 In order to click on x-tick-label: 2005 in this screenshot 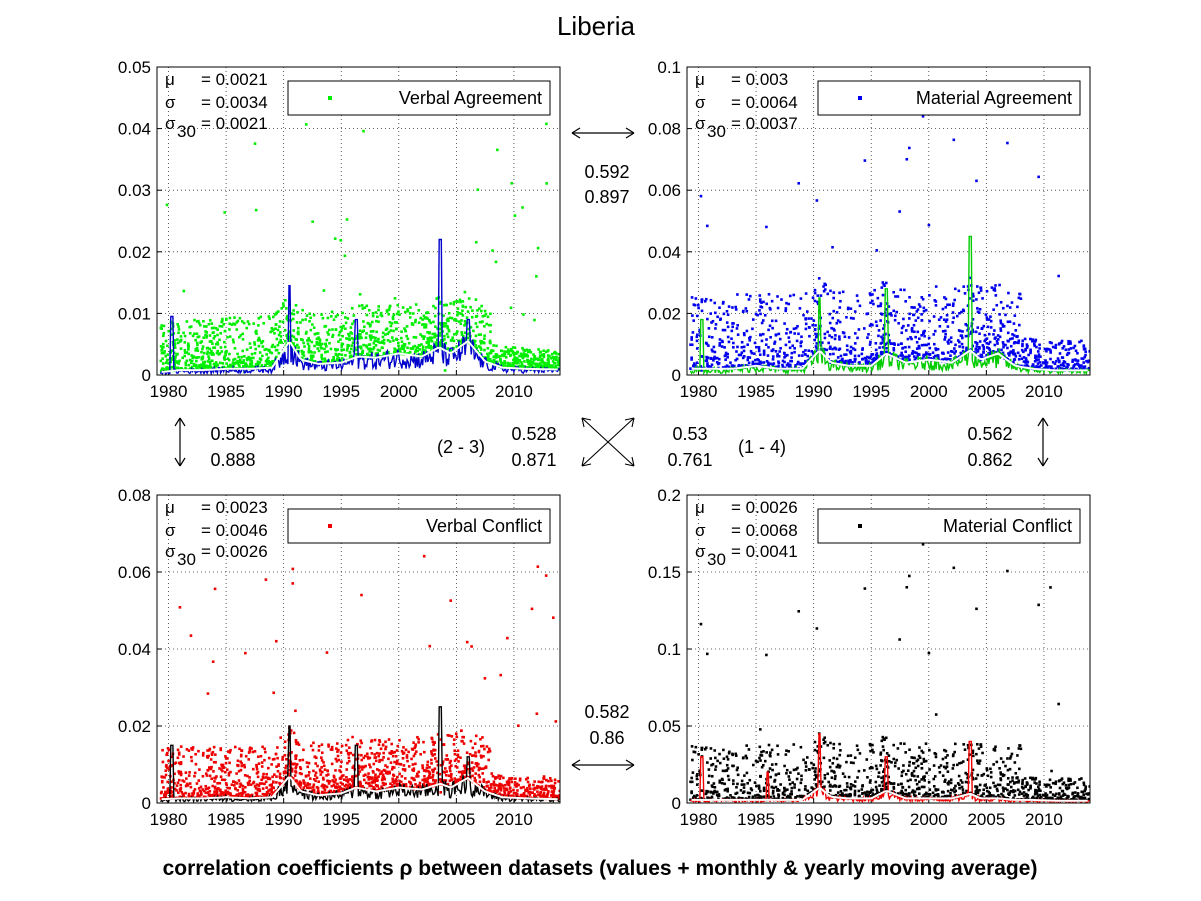, I will do `click(456, 391)`.